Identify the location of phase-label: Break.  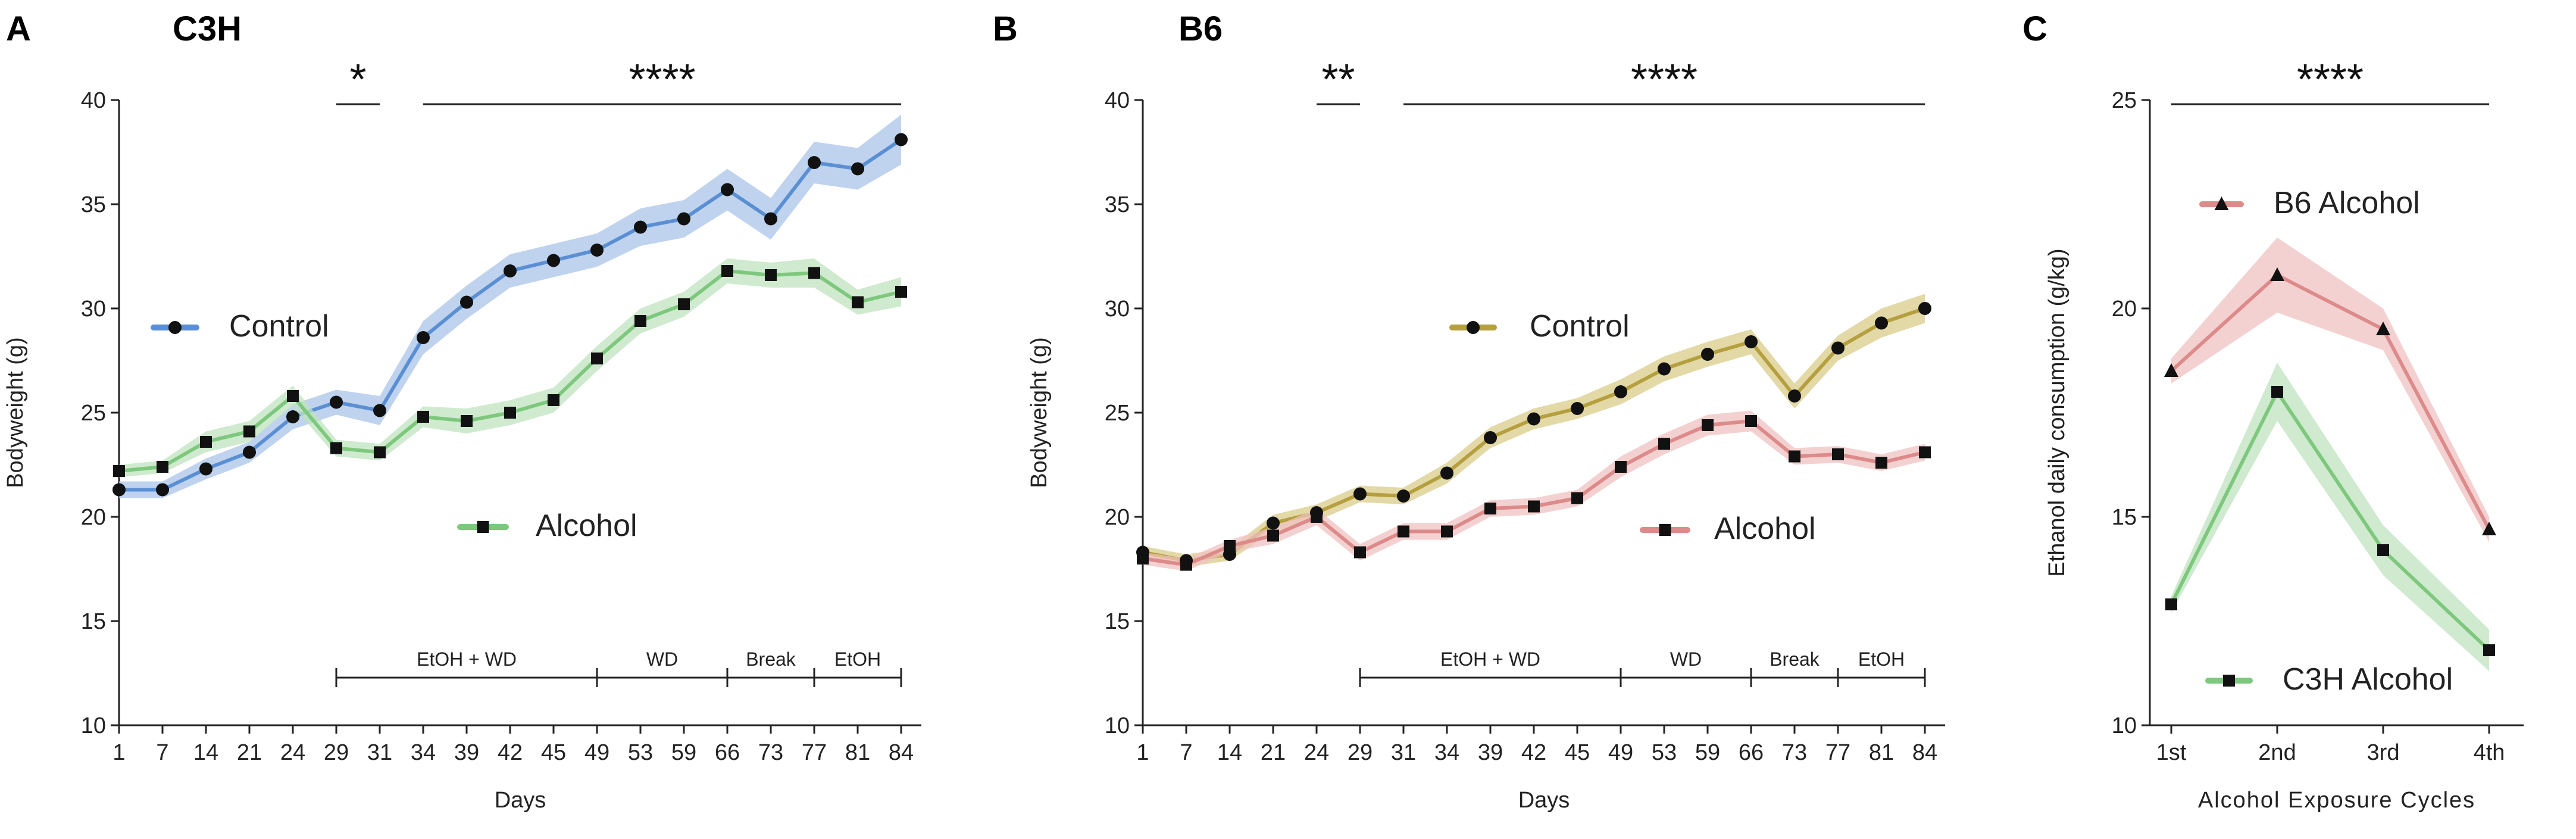
(771, 659).